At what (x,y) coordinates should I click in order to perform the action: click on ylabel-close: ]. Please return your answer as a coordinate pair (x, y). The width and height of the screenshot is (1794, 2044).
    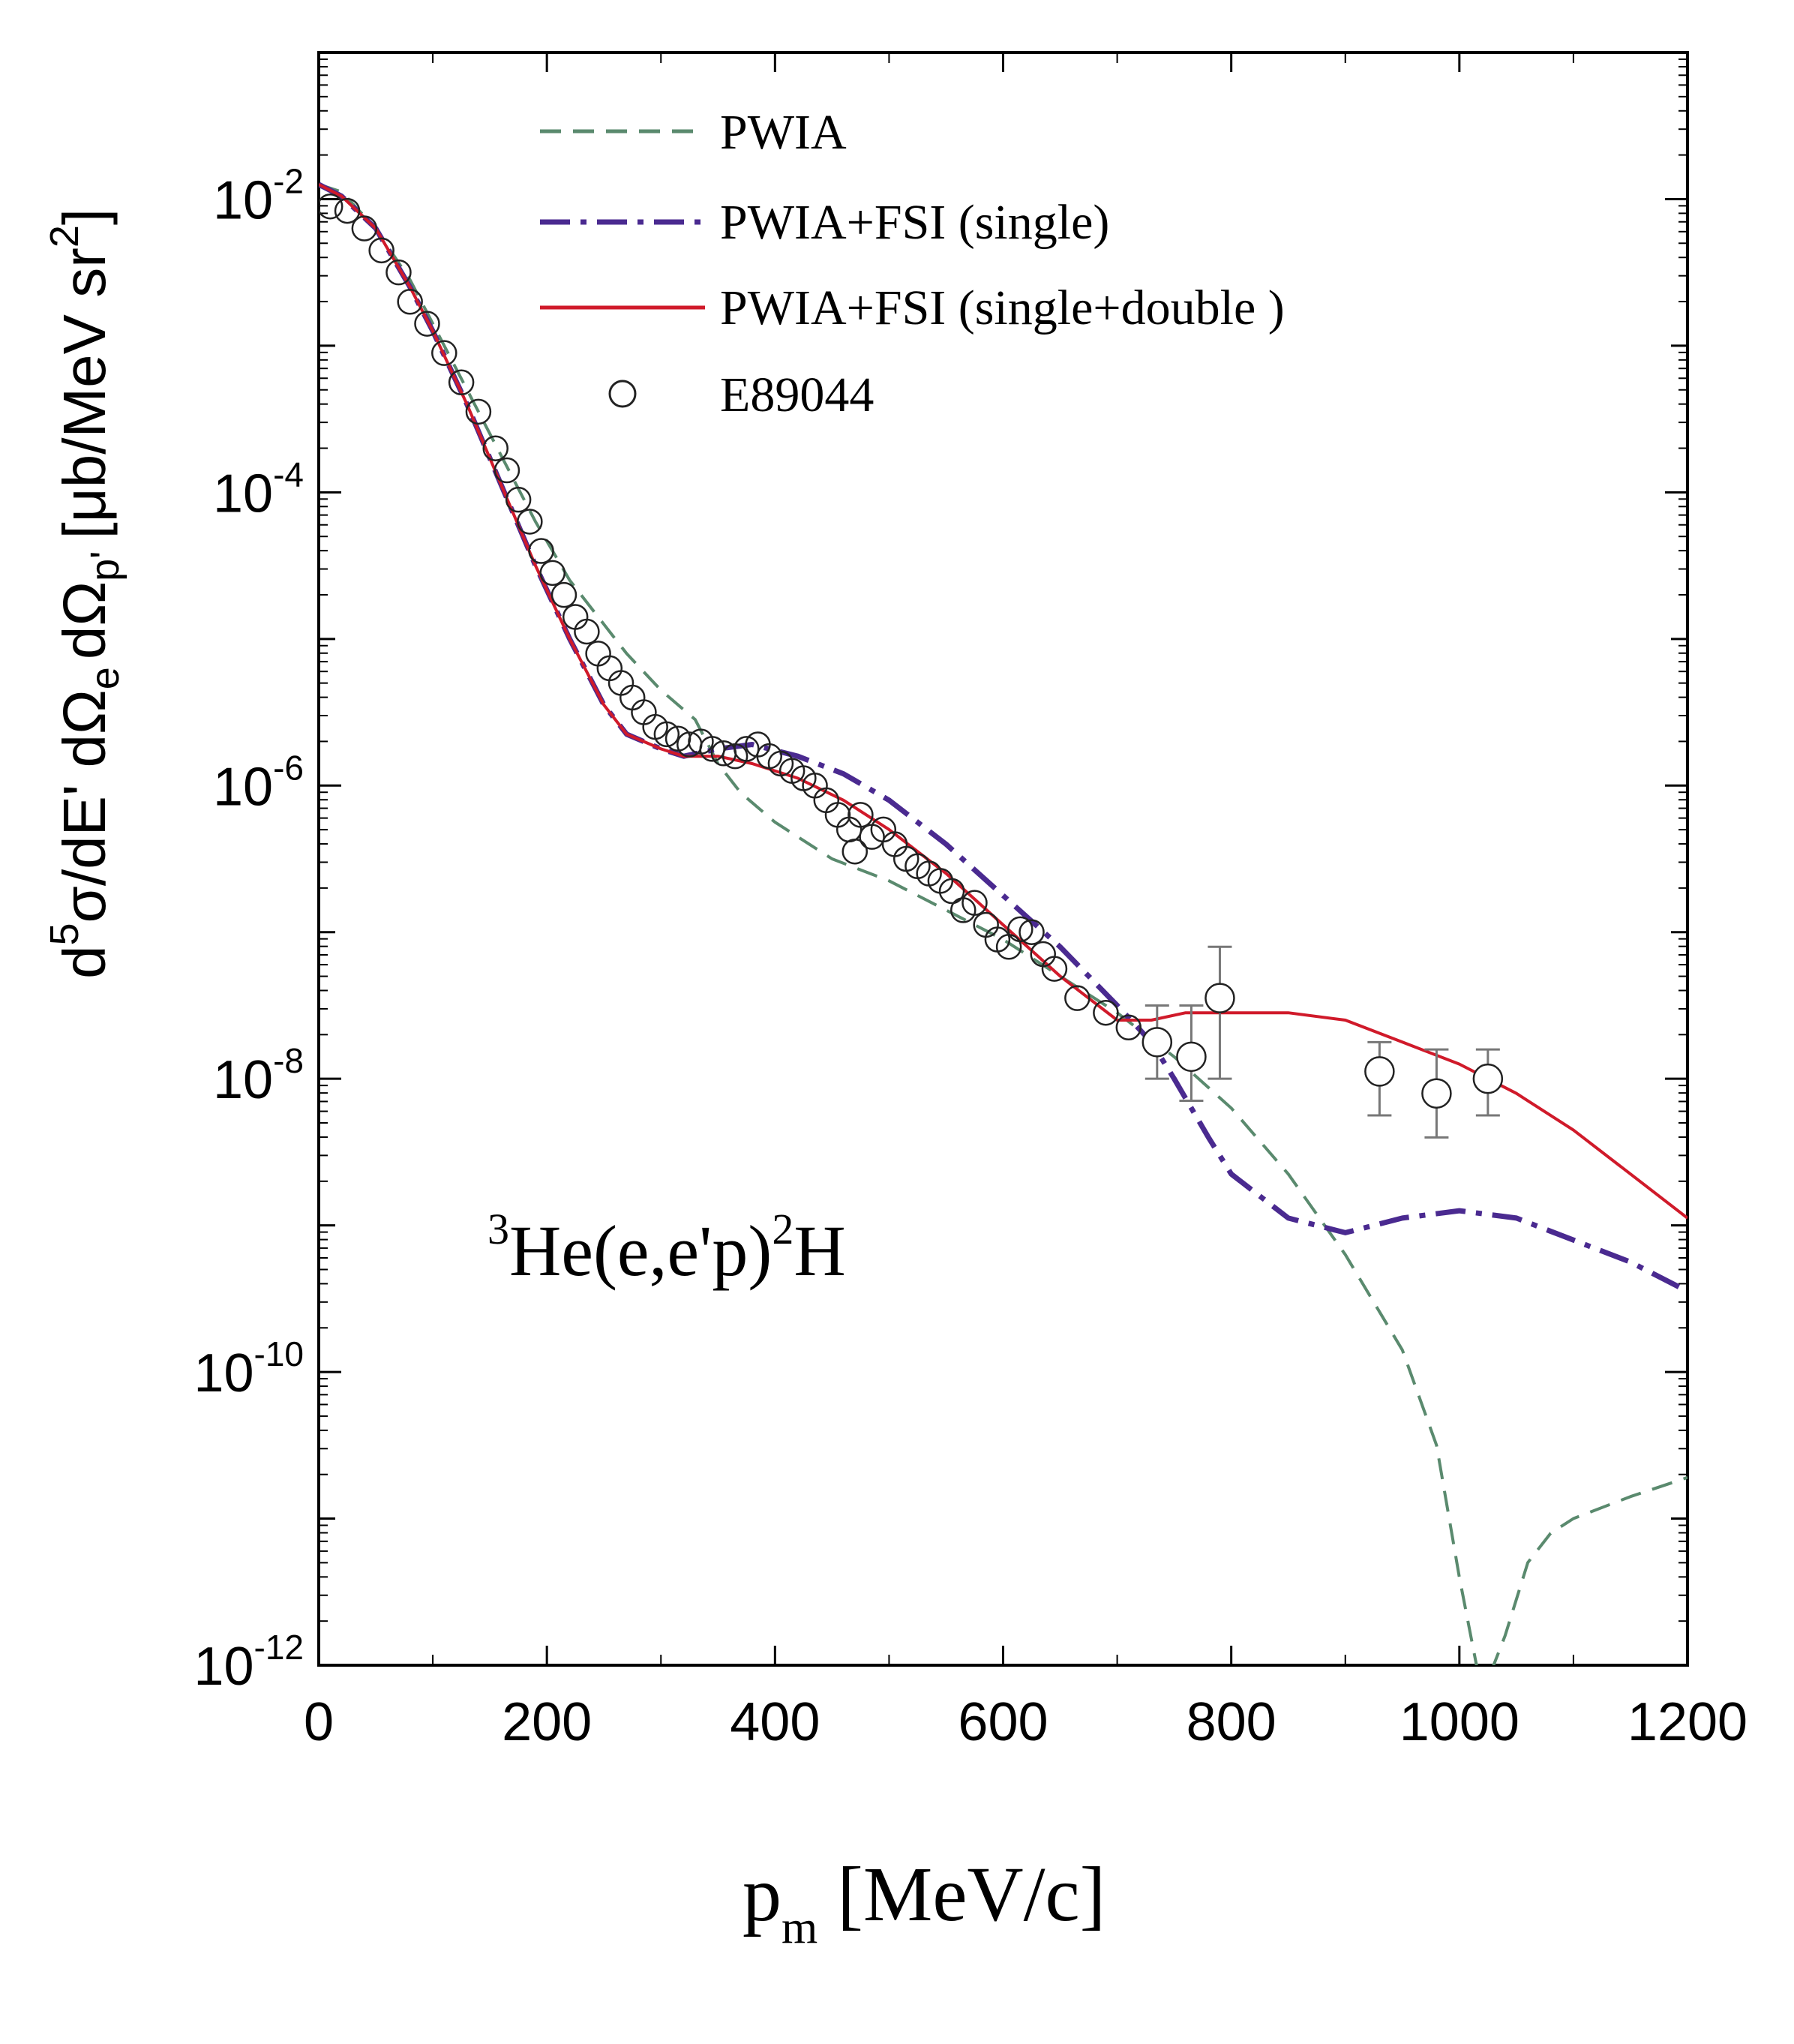
    Looking at the image, I should click on (84, 217).